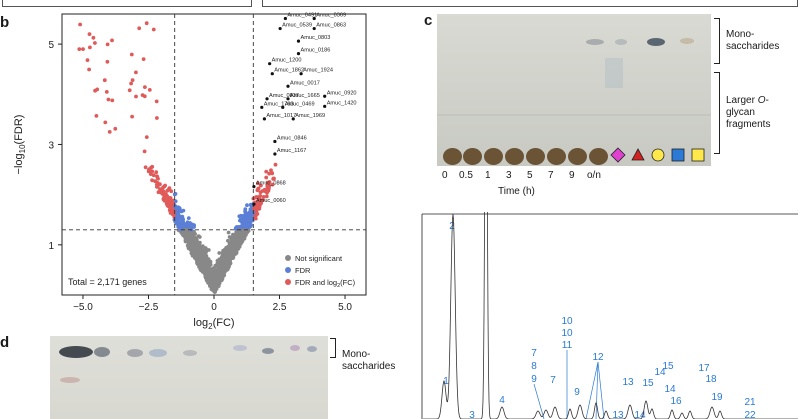  What do you see at coordinates (748, 113) in the screenshot?
I see `bracket-label-larger-c: Larger O- glycan fragments` at bounding box center [748, 113].